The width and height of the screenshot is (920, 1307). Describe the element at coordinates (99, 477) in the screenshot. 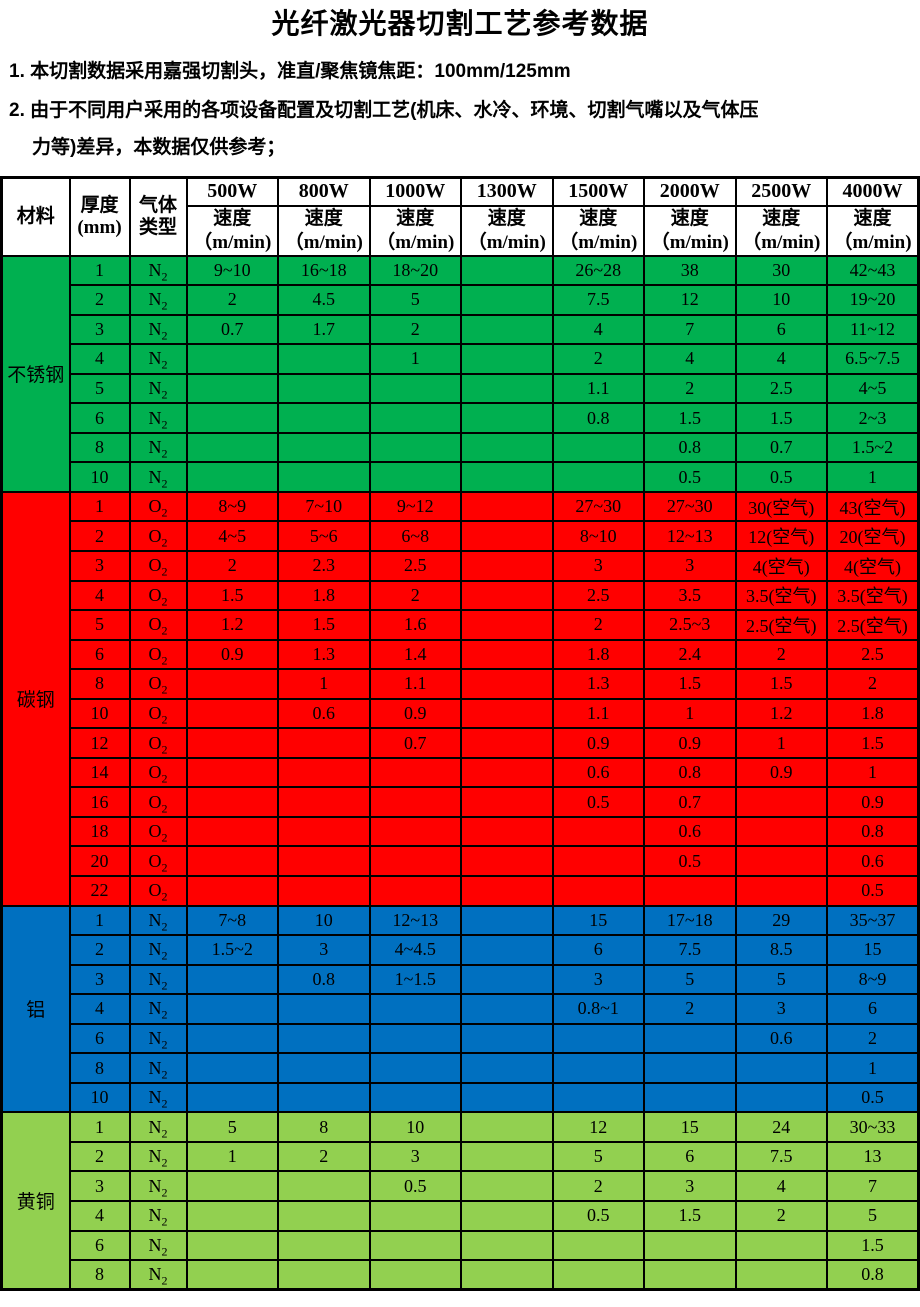

I see `thickness-cell: 10` at that location.